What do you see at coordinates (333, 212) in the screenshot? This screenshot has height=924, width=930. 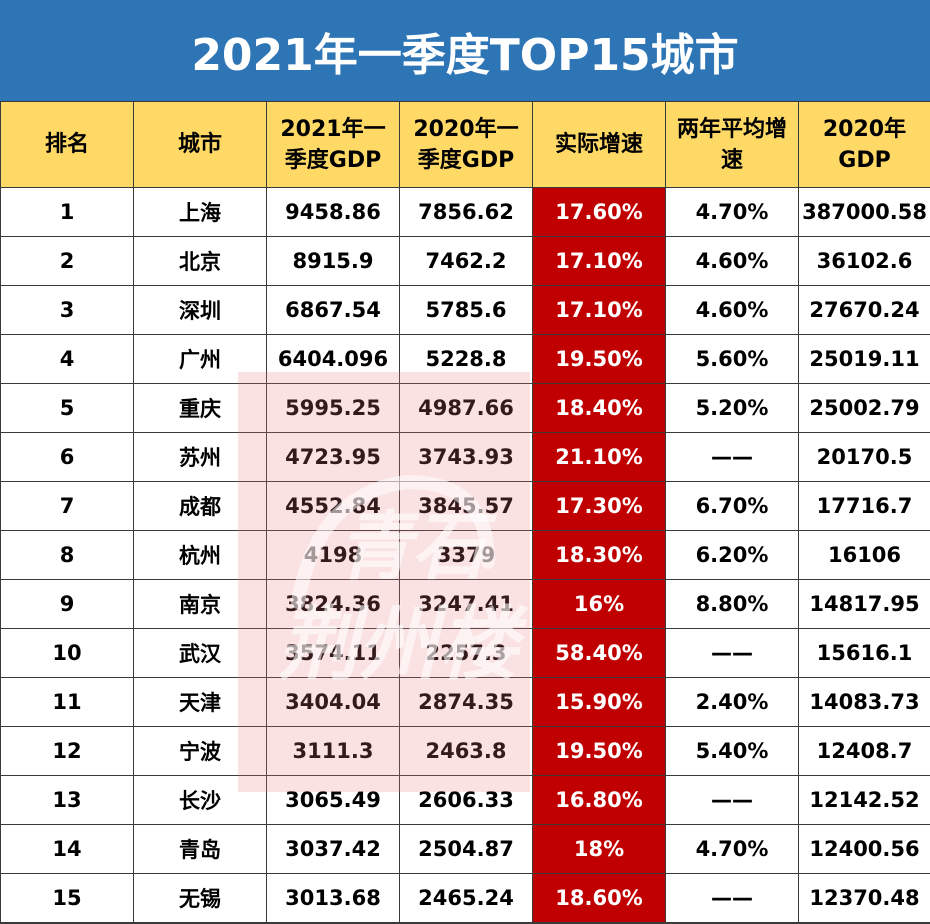 I see `cell-gdp-2021-q1: 9458.86` at bounding box center [333, 212].